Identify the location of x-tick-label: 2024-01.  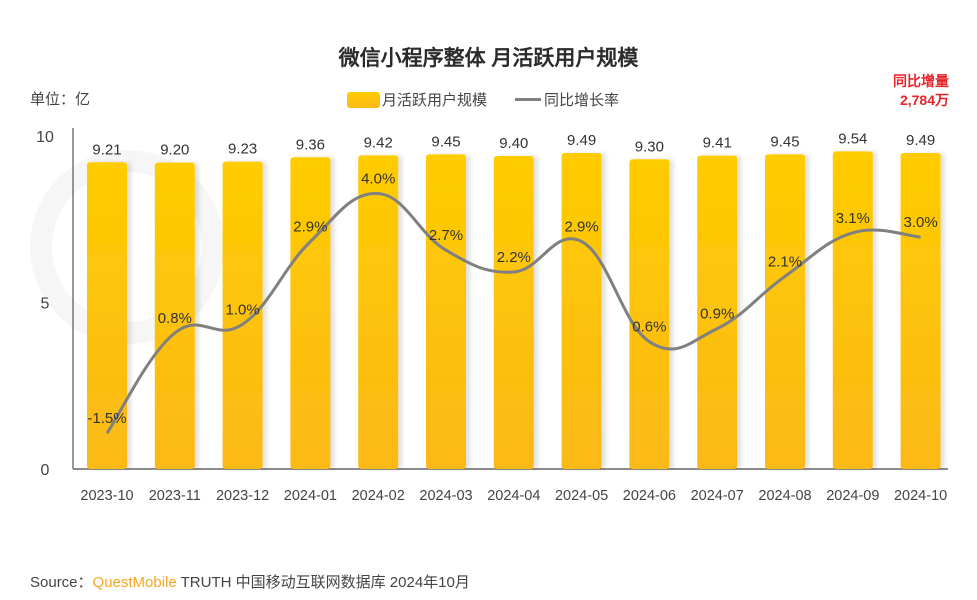
(310, 496).